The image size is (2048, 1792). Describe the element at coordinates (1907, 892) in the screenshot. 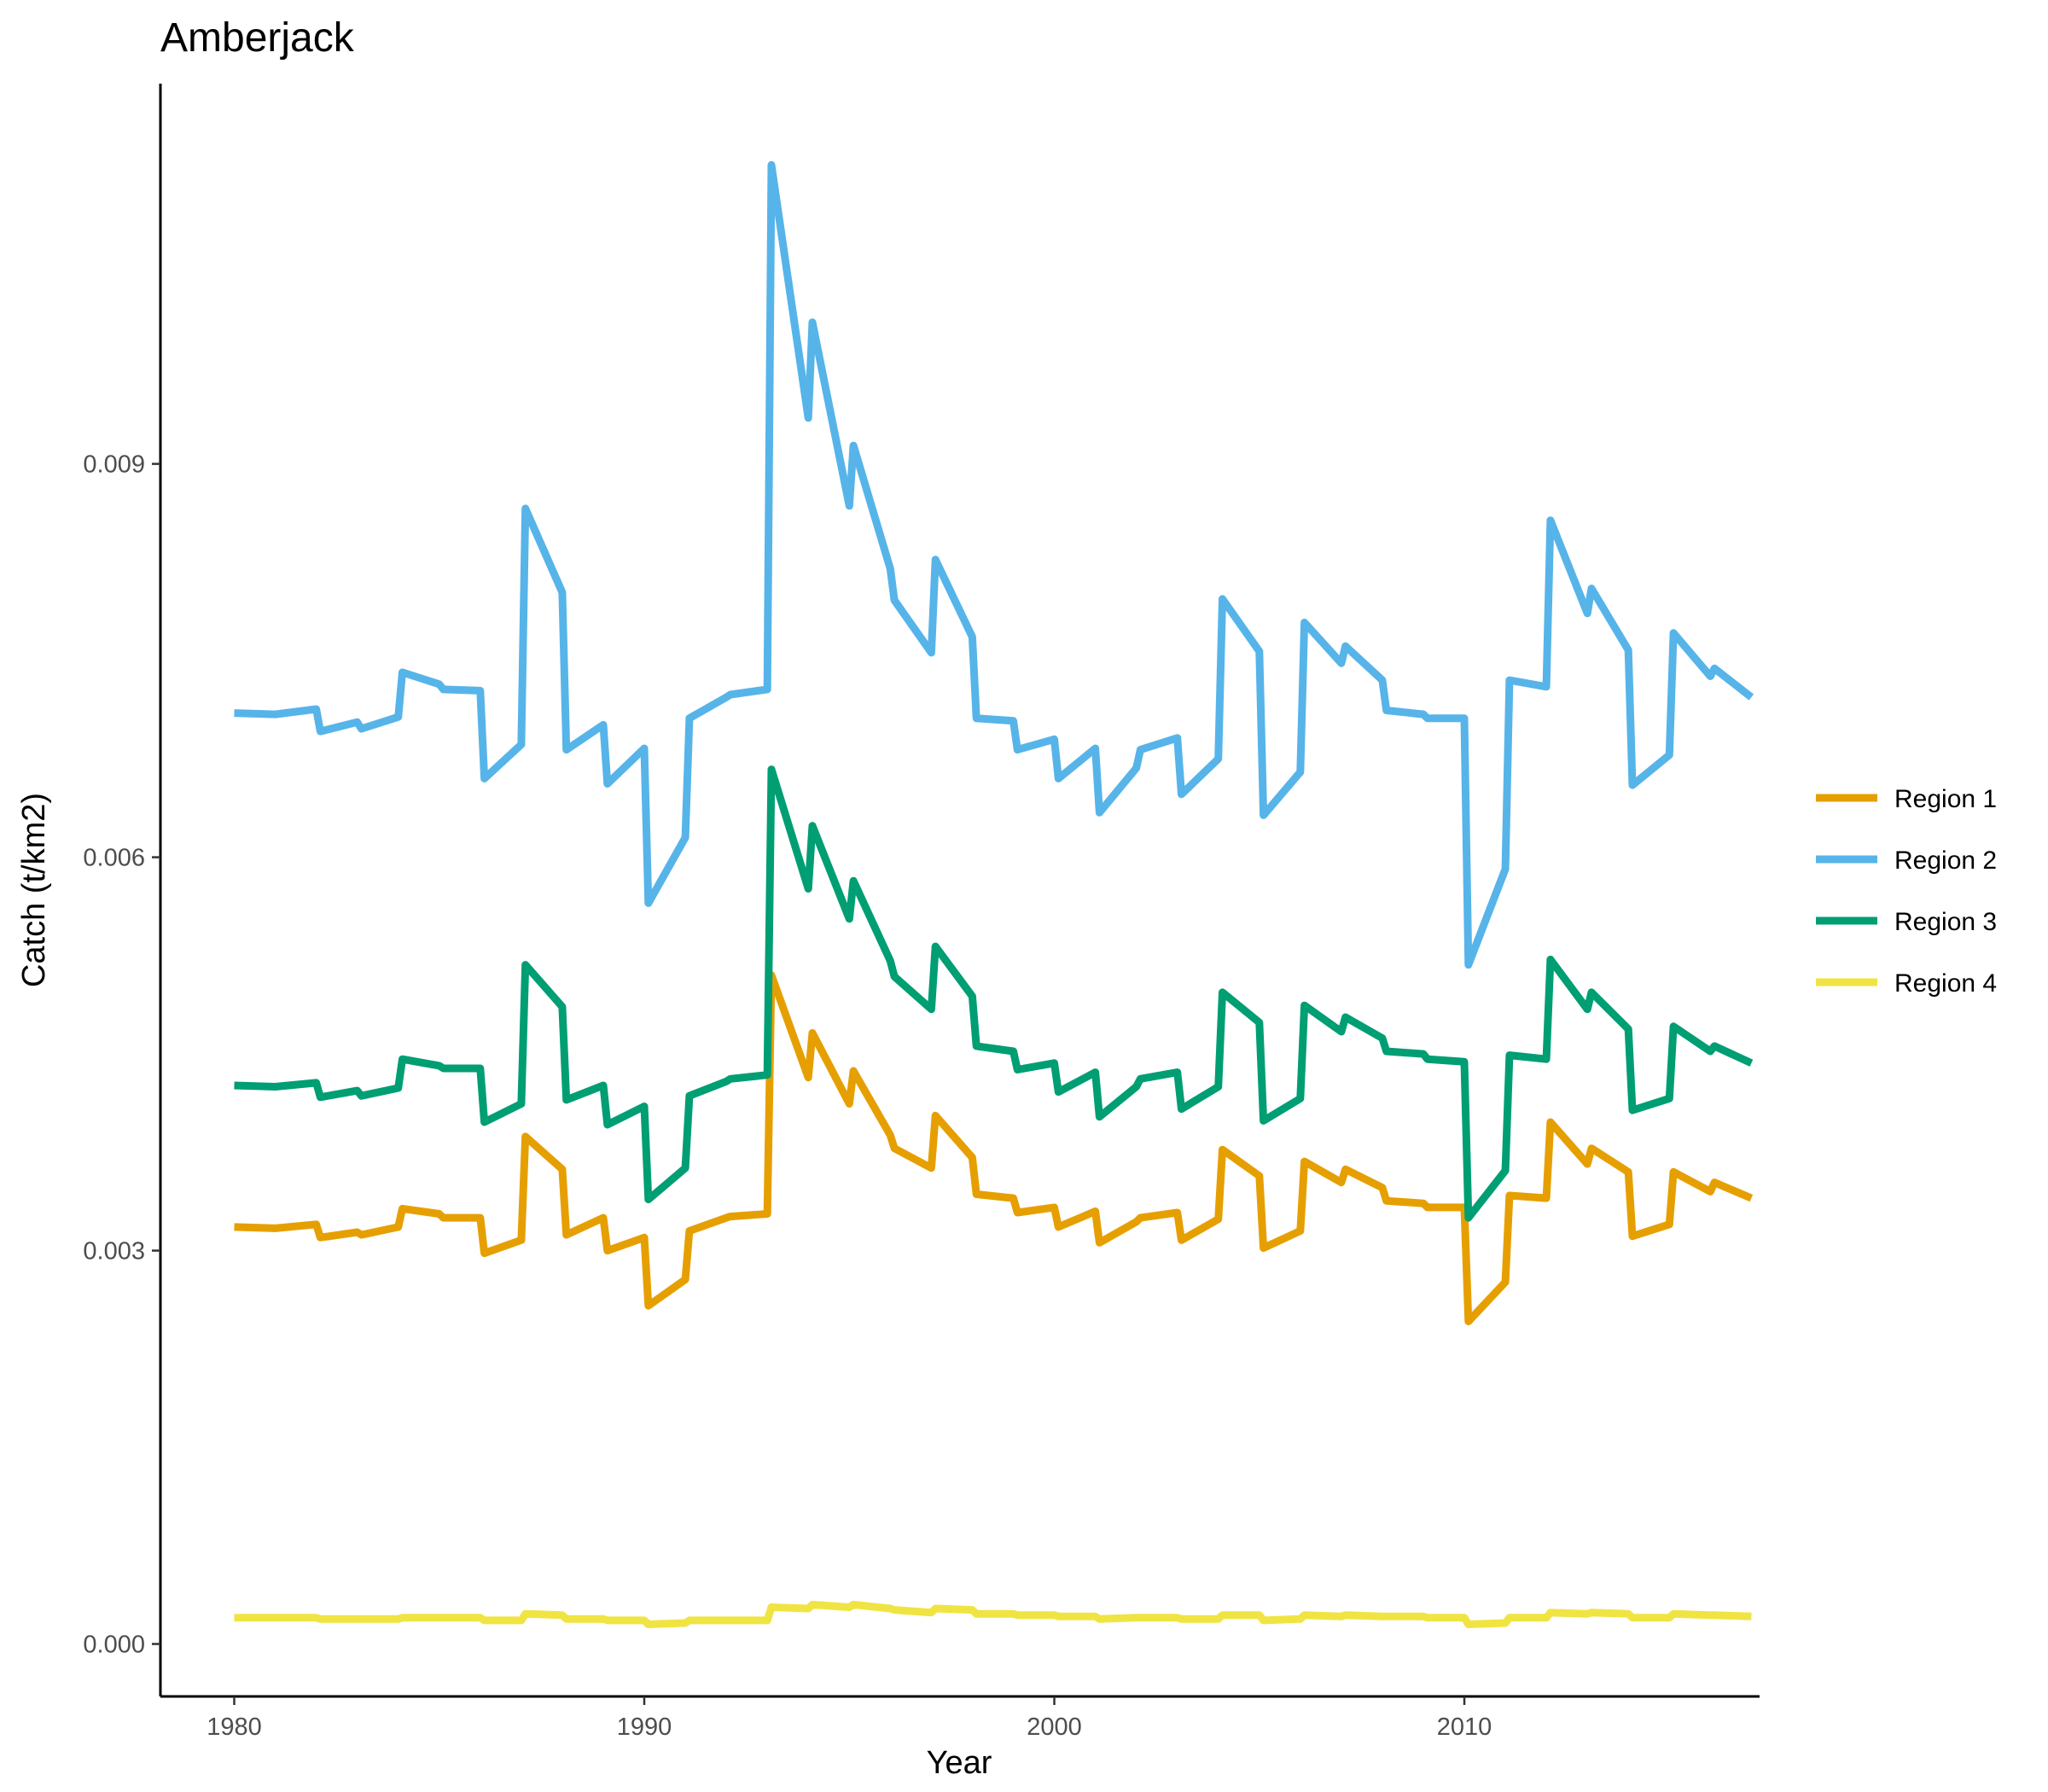

I see `legend: Region 1 Region 2 Region 3 Region 4` at that location.